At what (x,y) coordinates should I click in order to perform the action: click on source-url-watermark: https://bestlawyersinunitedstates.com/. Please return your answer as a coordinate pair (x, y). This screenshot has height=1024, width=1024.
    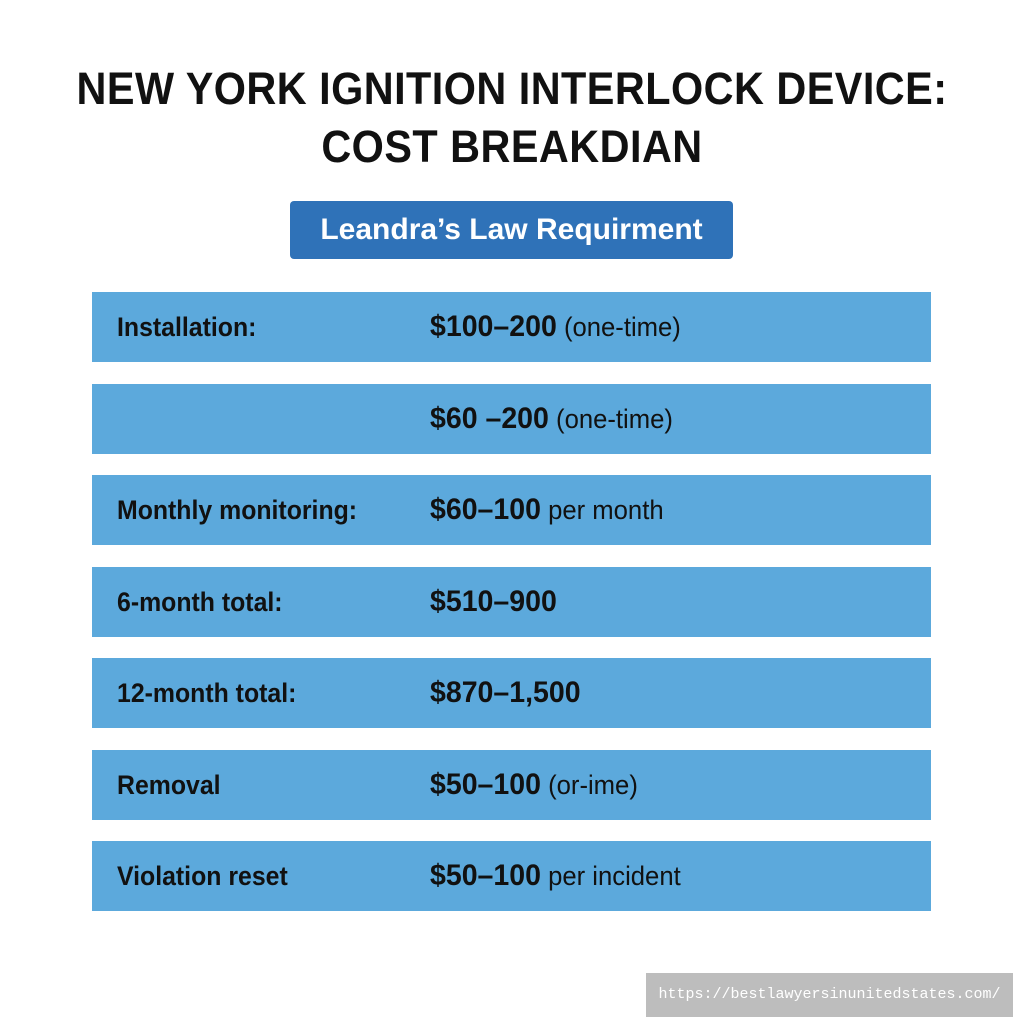
    Looking at the image, I should click on (829, 995).